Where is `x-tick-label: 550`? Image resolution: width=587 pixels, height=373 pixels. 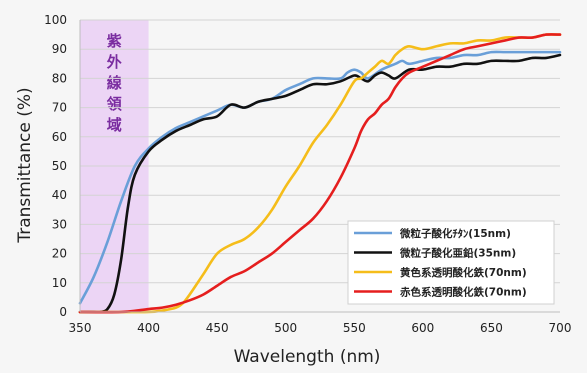
x-tick-label: 550 is located at coordinates (354, 328).